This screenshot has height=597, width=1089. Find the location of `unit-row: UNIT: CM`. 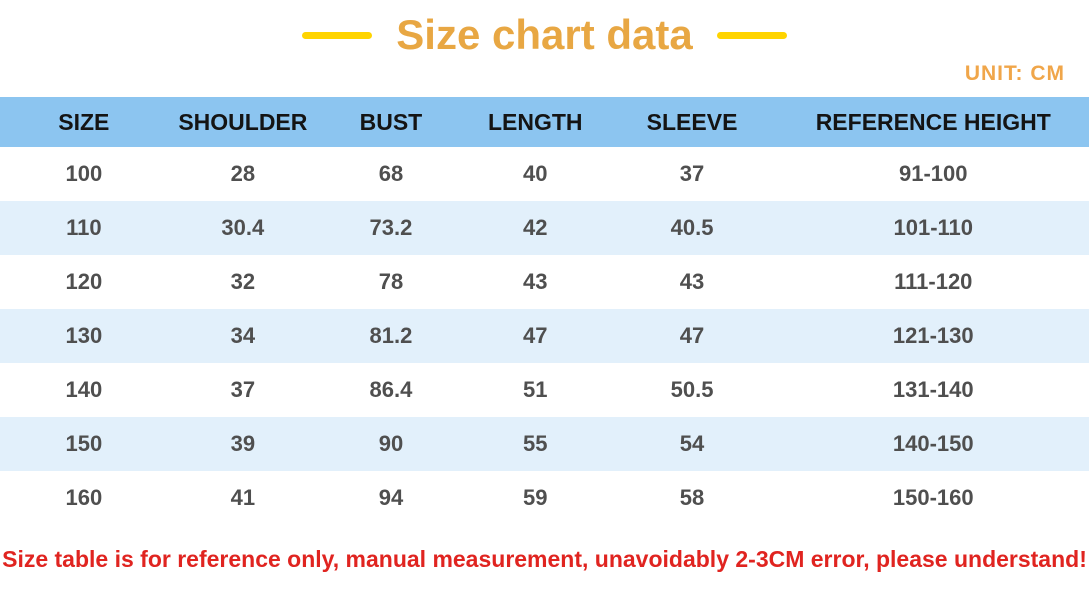

unit-row: UNIT: CM is located at coordinates (544, 76).